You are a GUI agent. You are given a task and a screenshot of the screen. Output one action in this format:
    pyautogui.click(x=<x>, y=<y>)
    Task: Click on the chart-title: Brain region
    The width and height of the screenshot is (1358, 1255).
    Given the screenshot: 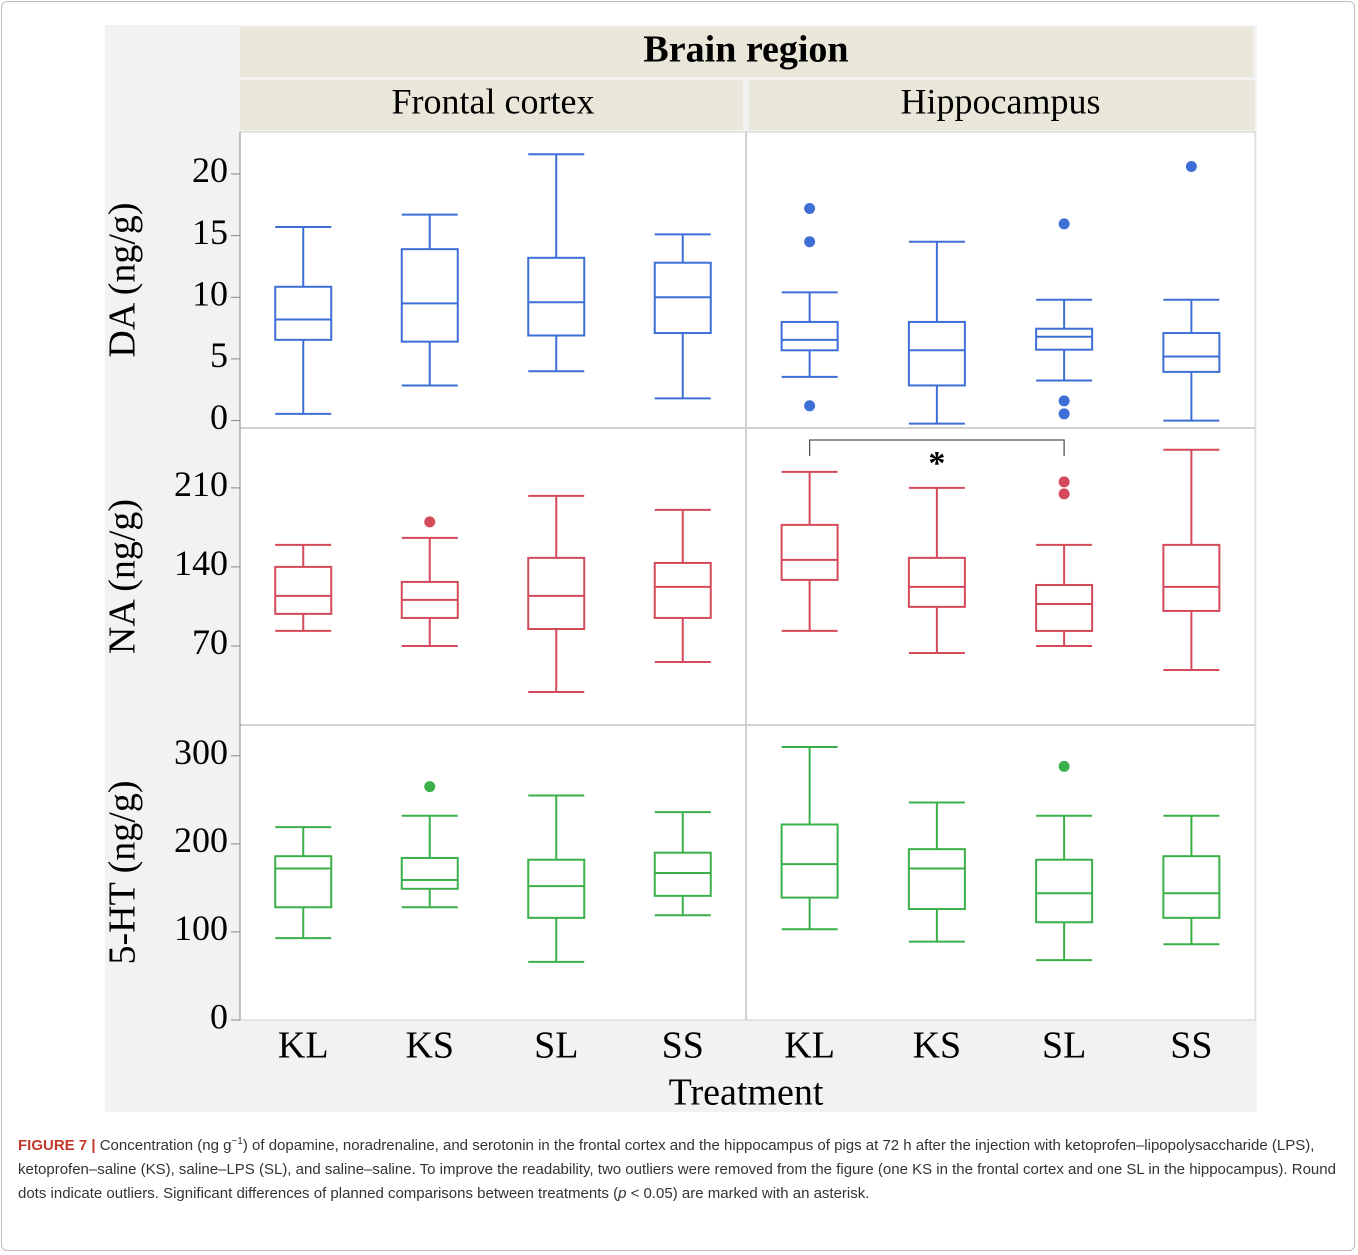 What is the action you would take?
    pyautogui.click(x=745, y=50)
    